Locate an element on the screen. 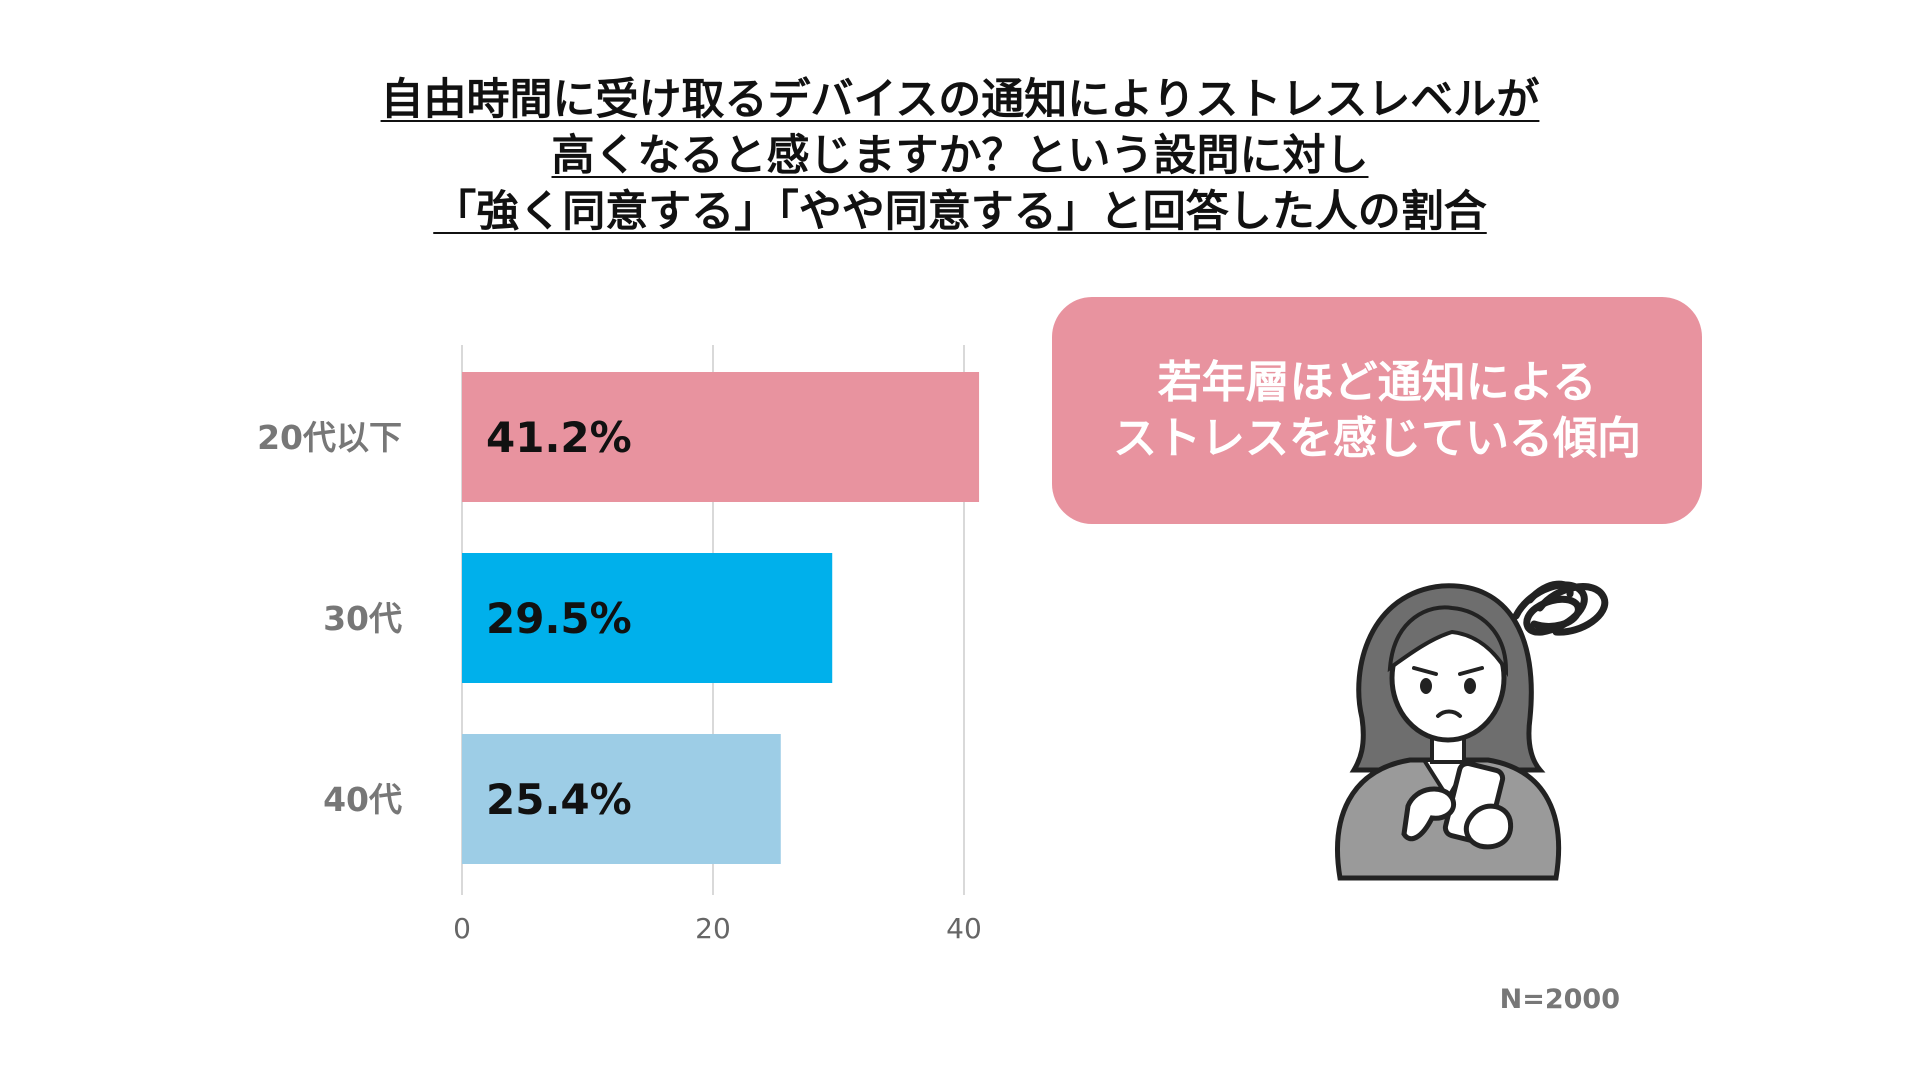  category-label-2: 40代 is located at coordinates (362, 799).